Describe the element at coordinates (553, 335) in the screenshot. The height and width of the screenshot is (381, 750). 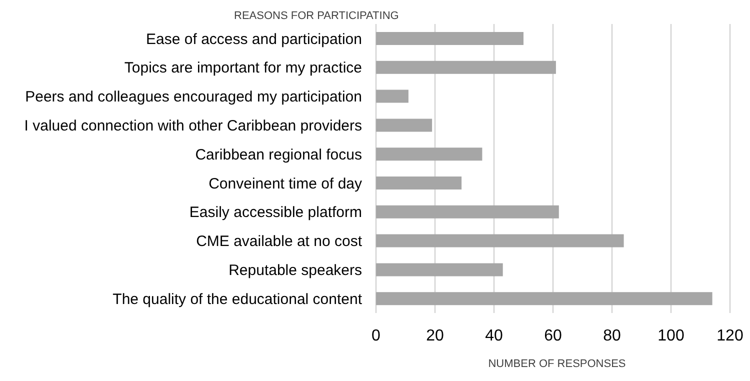
I see `x-tick-label: 60` at that location.